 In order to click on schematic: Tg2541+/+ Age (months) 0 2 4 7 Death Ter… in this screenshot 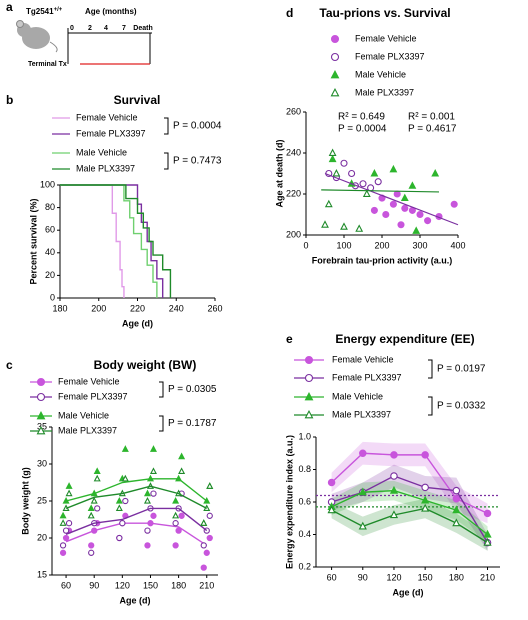, I will do `click(84, 37)`.